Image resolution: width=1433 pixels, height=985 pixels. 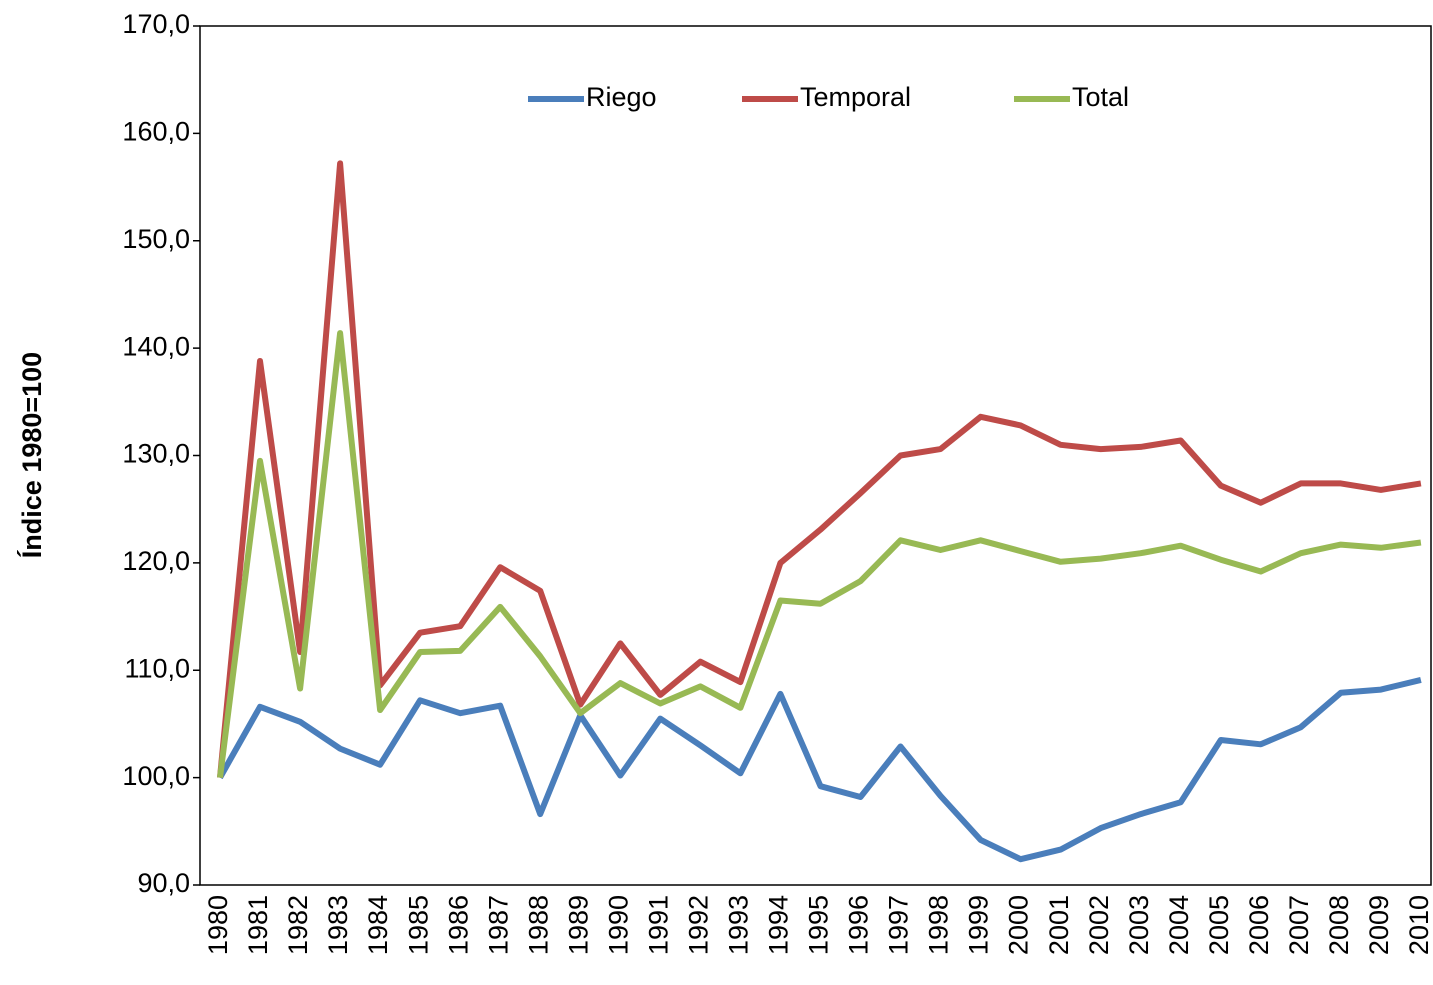 I want to click on y-tick-label: 160,0, so click(x=156, y=132).